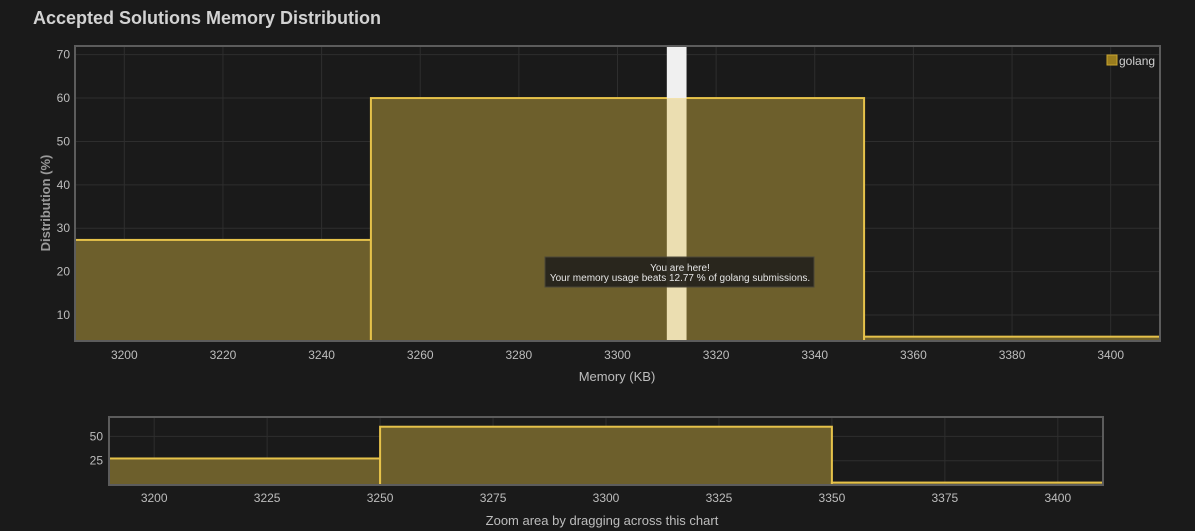 The width and height of the screenshot is (1195, 531). Describe the element at coordinates (716, 355) in the screenshot. I see `x-tick-label: 3320` at that location.